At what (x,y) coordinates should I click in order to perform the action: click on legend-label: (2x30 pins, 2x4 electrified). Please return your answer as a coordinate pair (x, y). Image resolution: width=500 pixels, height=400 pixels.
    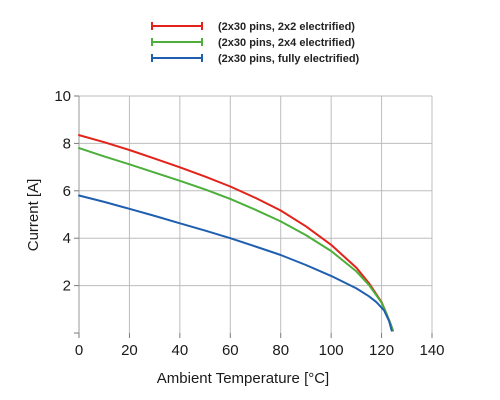
    Looking at the image, I should click on (286, 43).